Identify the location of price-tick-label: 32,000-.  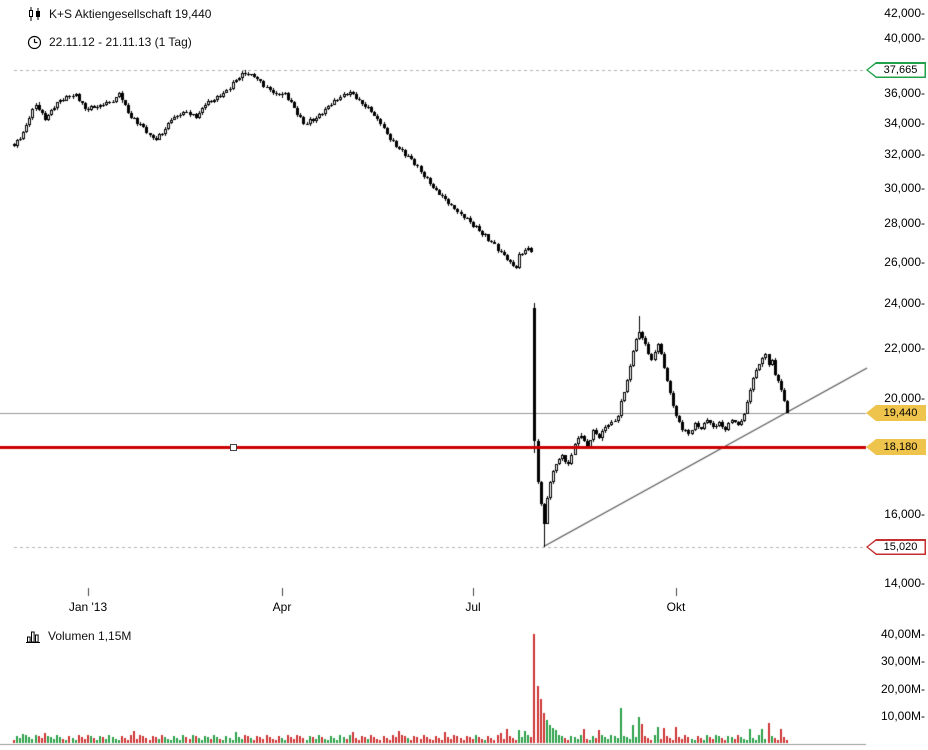
(904, 154).